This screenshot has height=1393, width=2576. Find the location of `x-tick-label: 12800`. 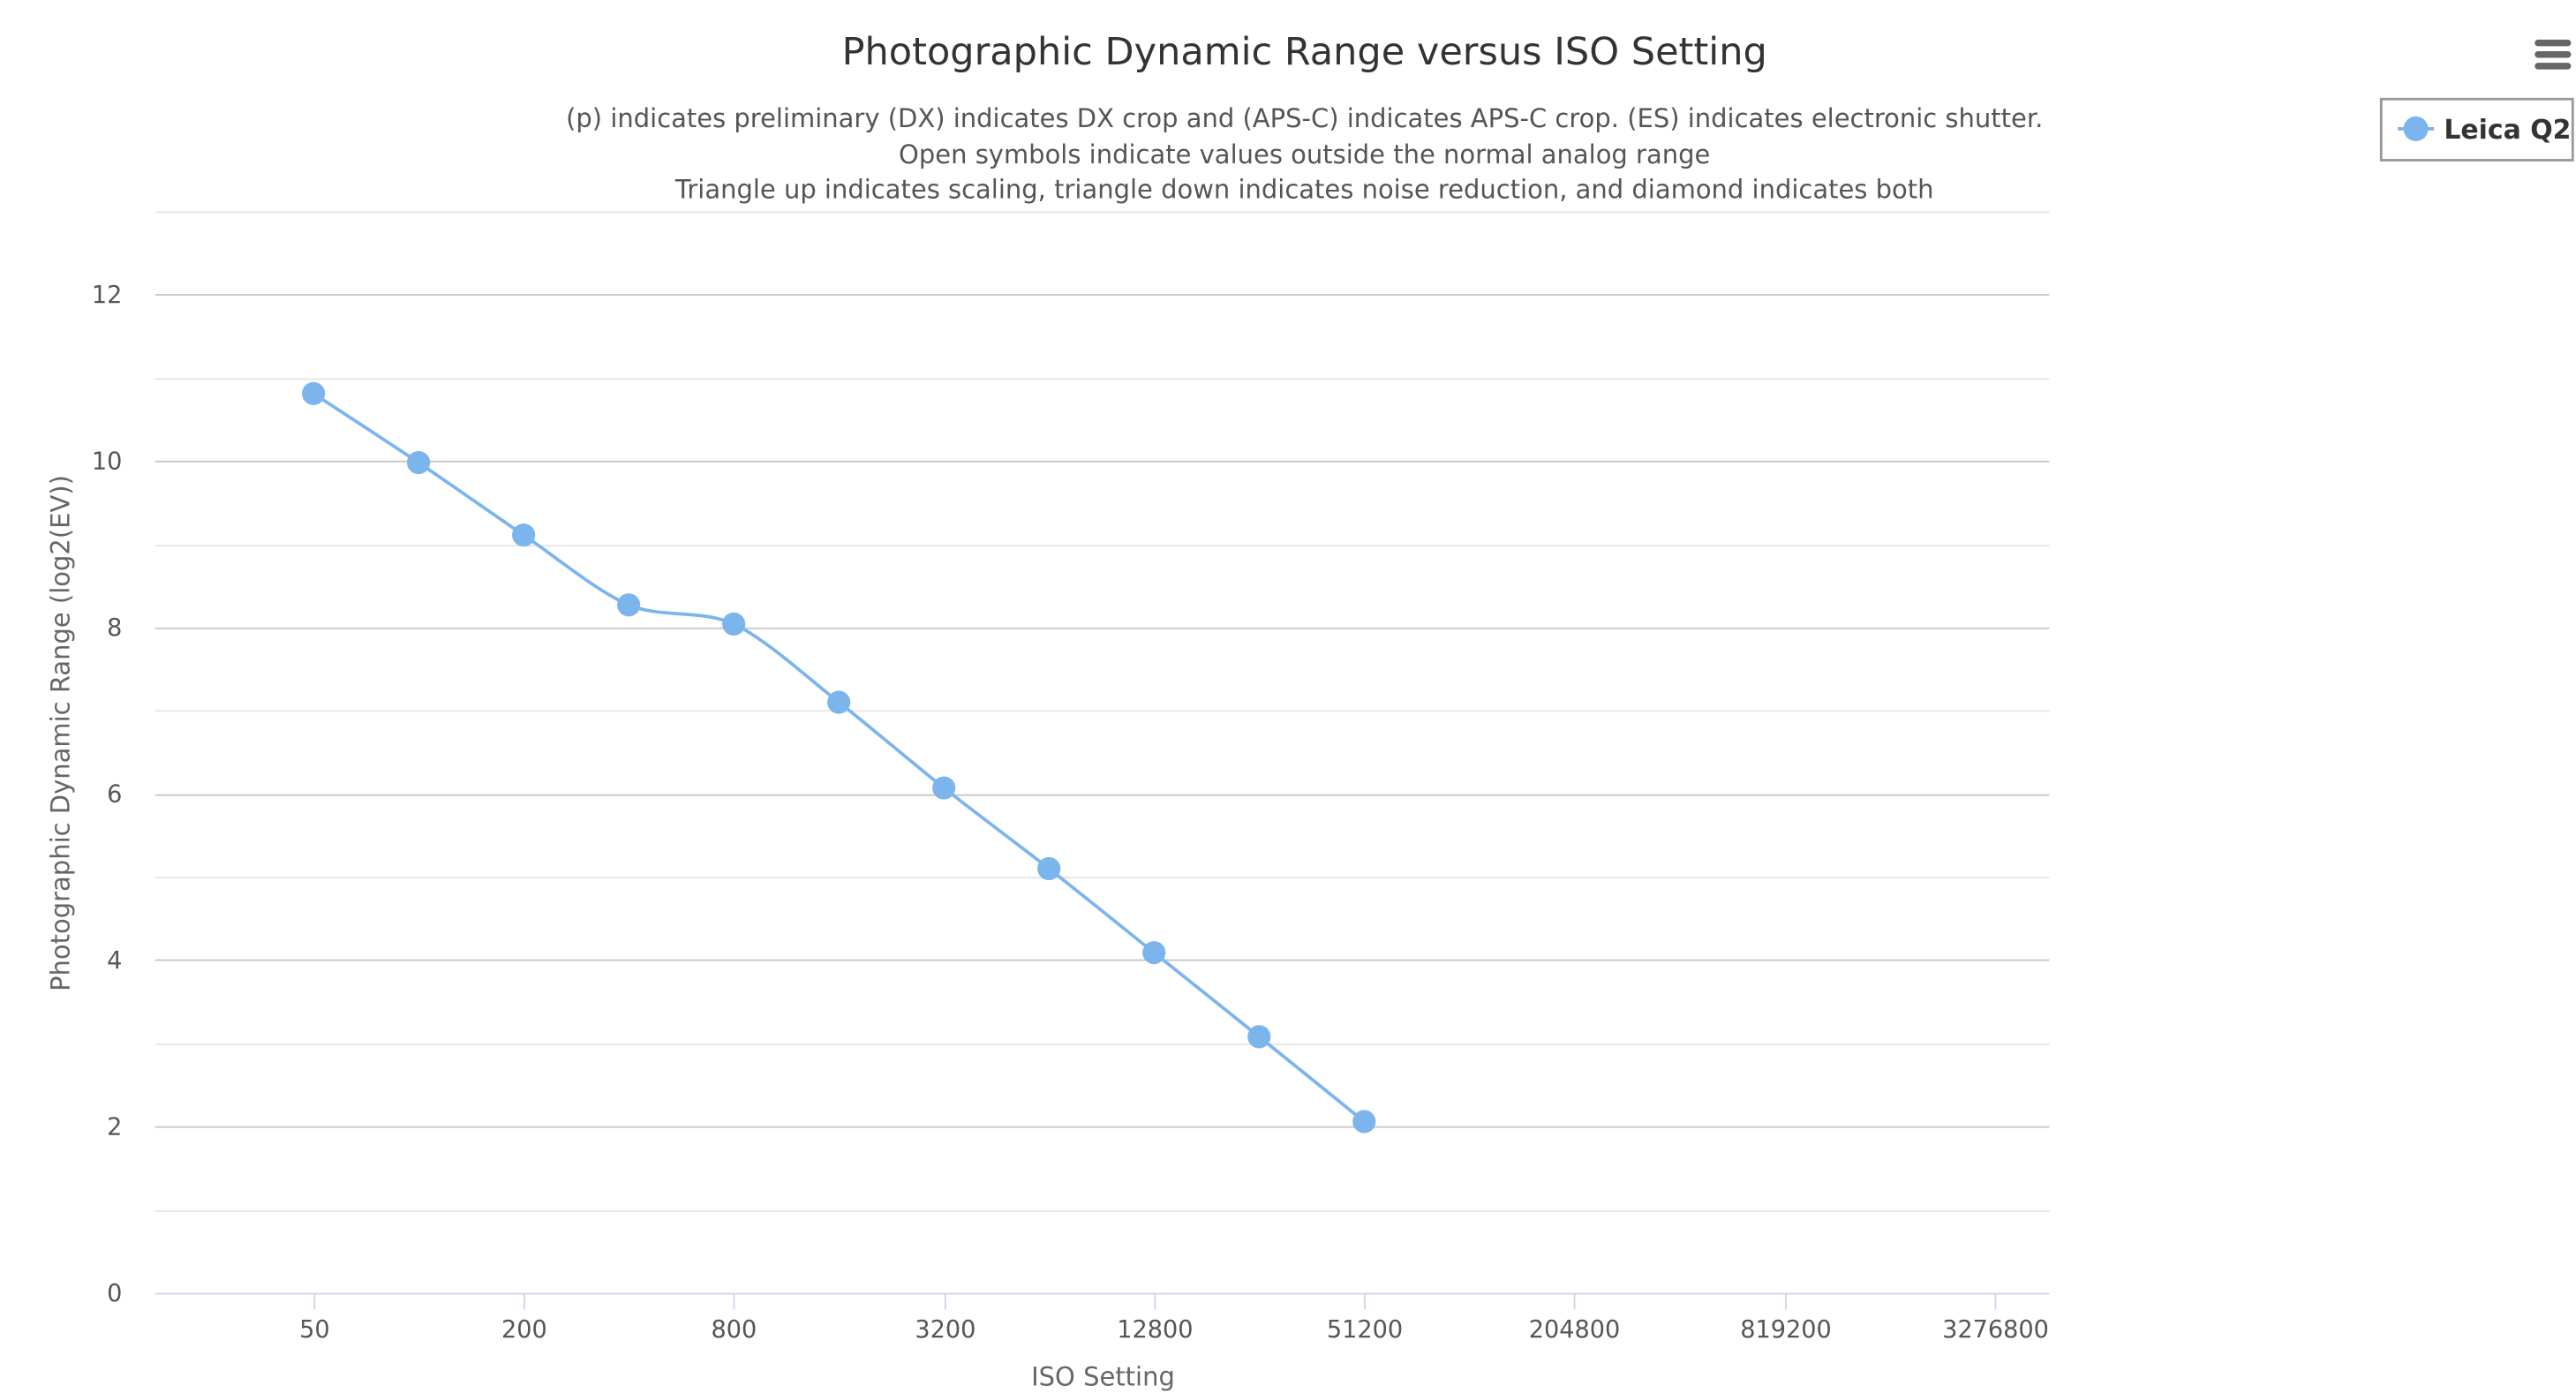

x-tick-label: 12800 is located at coordinates (1155, 1330).